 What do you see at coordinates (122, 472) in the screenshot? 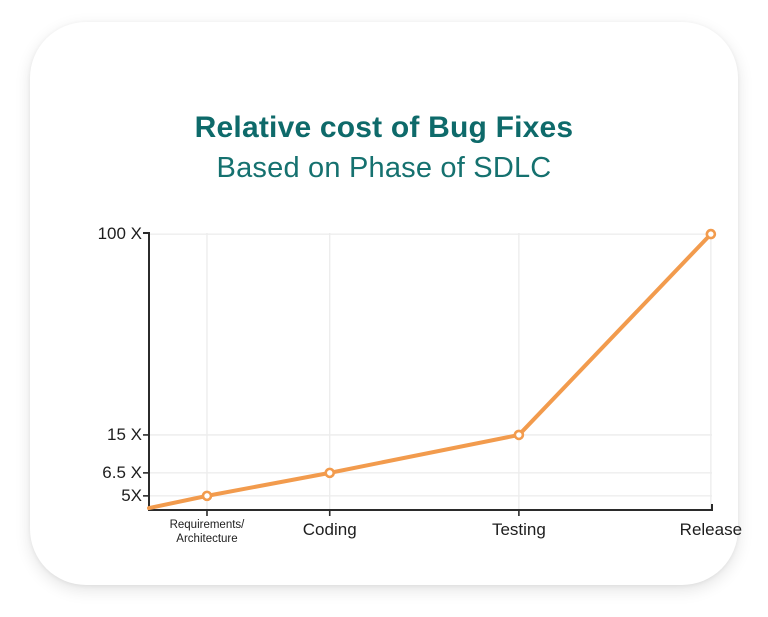
I see `y-tick-label: 6.5 X` at bounding box center [122, 472].